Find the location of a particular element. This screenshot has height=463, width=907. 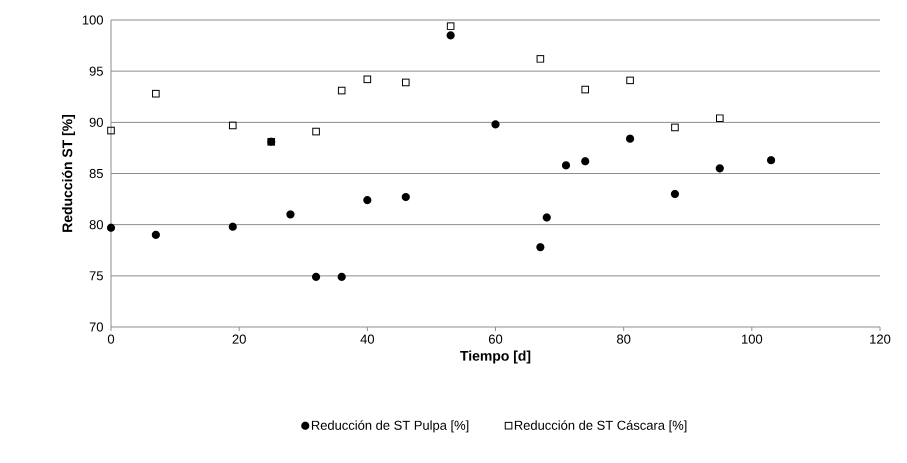

x-tick-label: 0 is located at coordinates (111, 339).